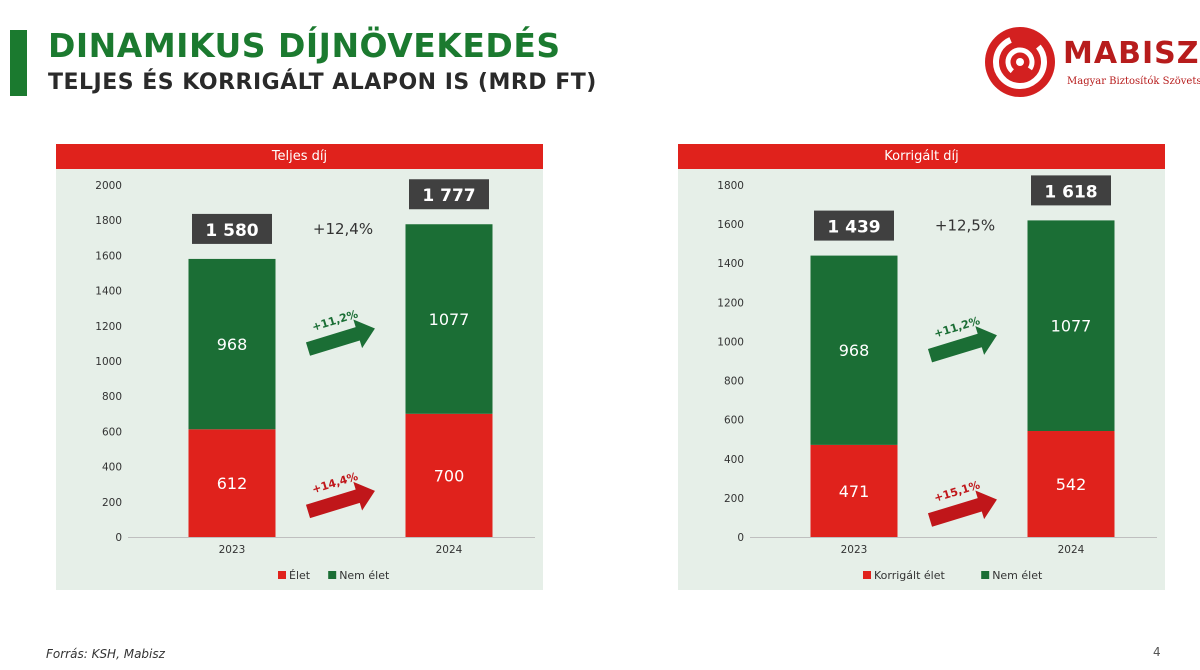 This screenshot has width=1200, height=670. I want to click on mabisz-logo: MABISZ Magyar Biztosítók Szövetsége, so click(1091, 62).